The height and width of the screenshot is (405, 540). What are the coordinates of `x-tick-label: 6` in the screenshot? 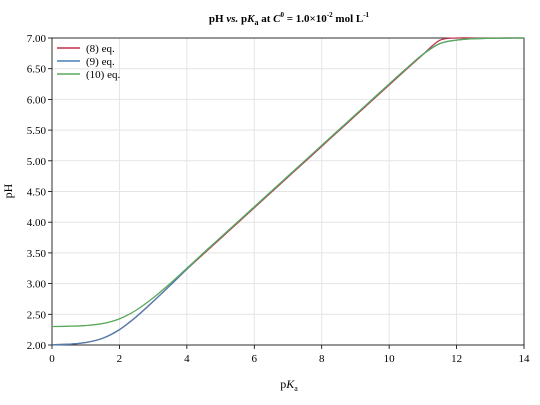 It's located at (255, 359).